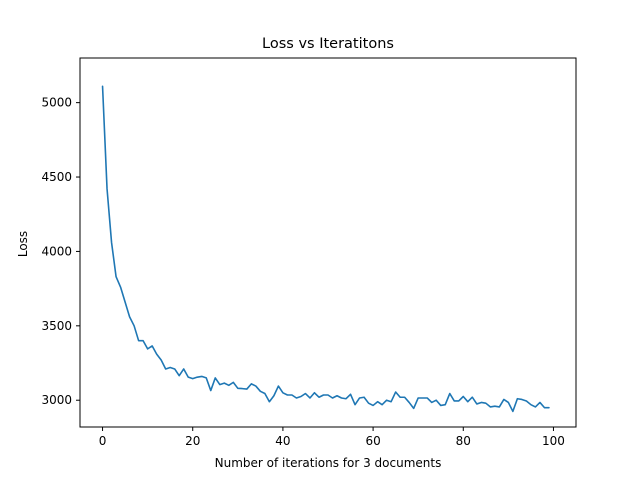 This screenshot has width=640, height=480. Describe the element at coordinates (56, 177) in the screenshot. I see `y-tick-label: 4500` at that location.